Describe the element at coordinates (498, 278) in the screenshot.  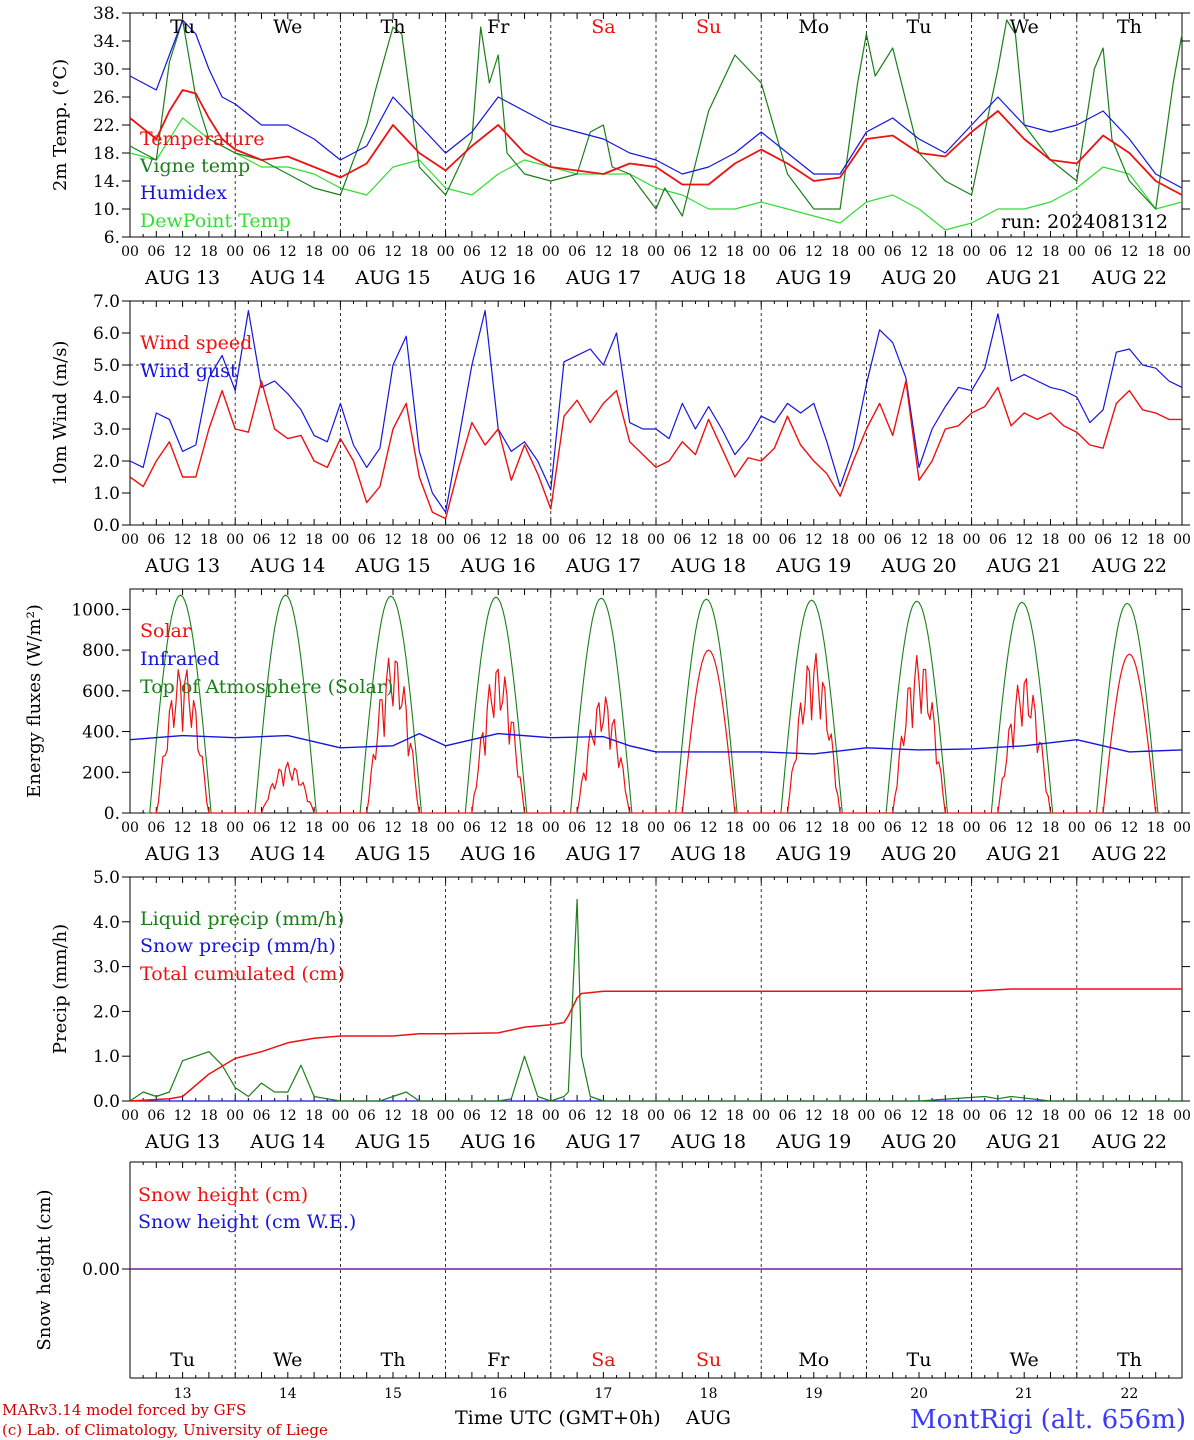
I see `temp-date-label: AUG 16` at that location.